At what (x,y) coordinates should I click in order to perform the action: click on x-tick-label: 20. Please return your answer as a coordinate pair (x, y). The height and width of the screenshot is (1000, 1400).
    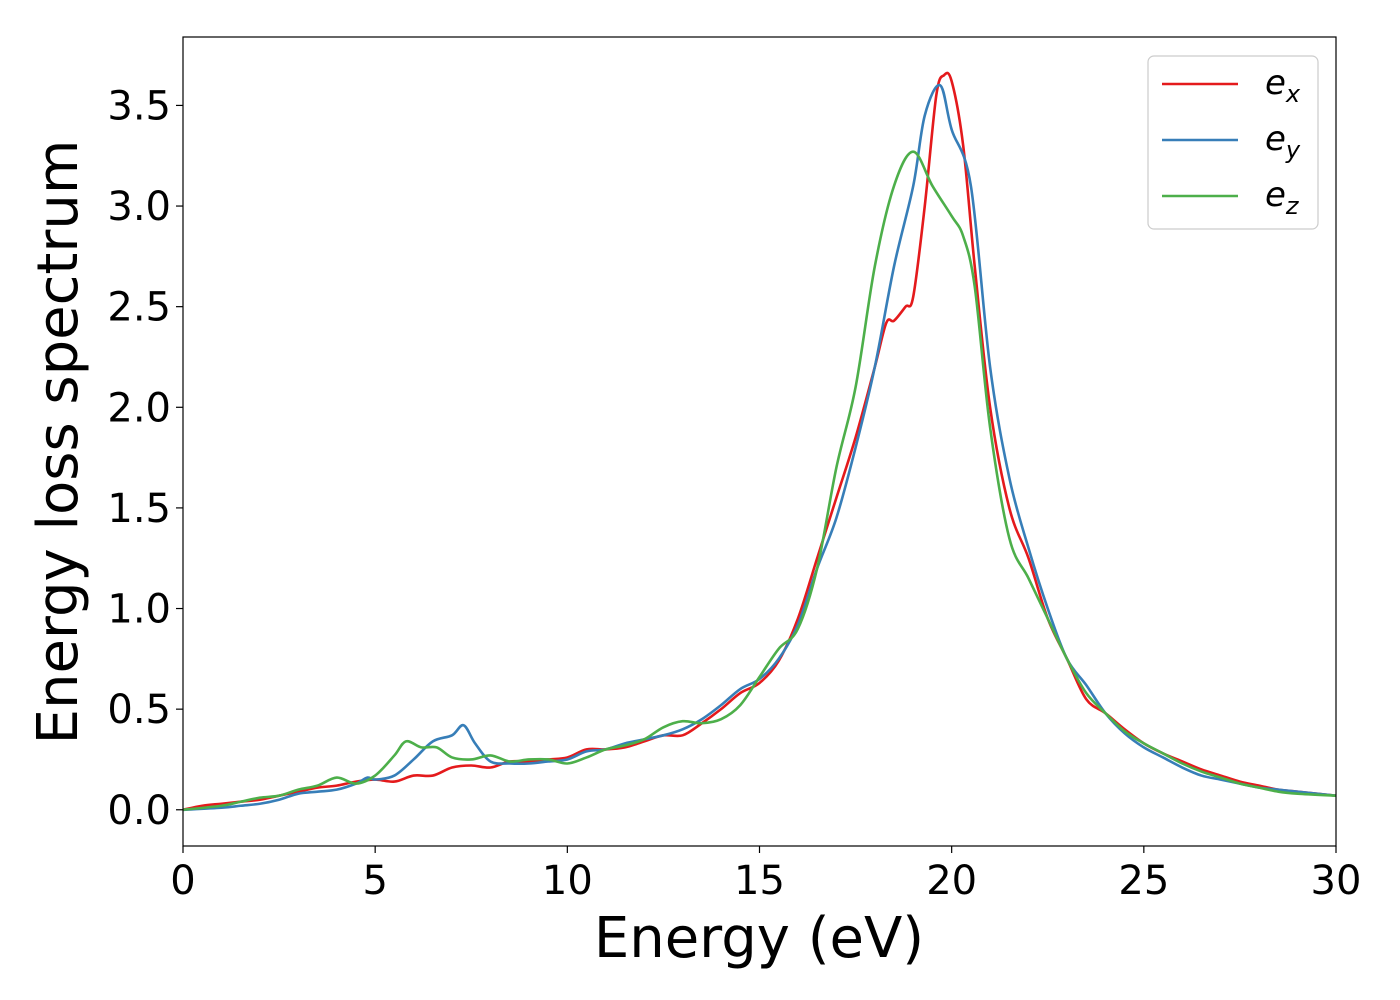
    Looking at the image, I should click on (951, 881).